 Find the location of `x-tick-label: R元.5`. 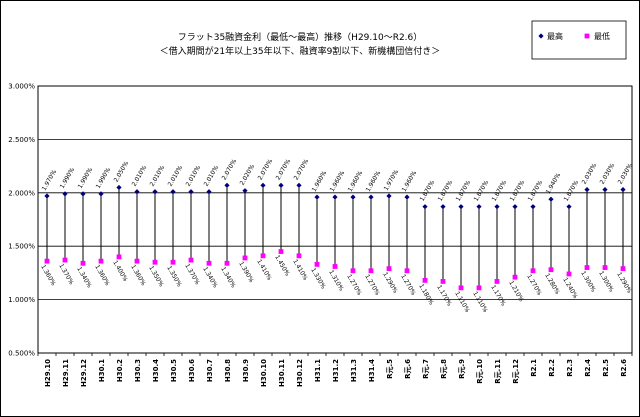

x-tick-label: R元.5 is located at coordinates (390, 369).